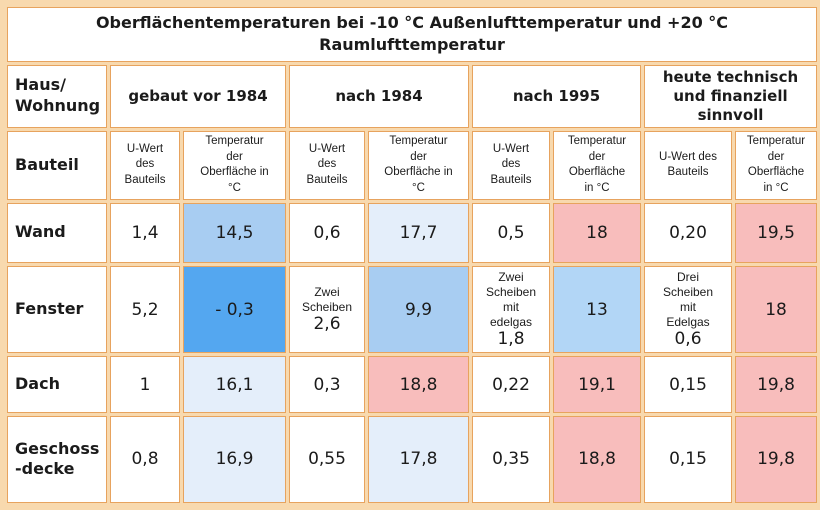  Describe the element at coordinates (327, 299) in the screenshot. I see `cell-note: Zwei Scheiben` at that location.